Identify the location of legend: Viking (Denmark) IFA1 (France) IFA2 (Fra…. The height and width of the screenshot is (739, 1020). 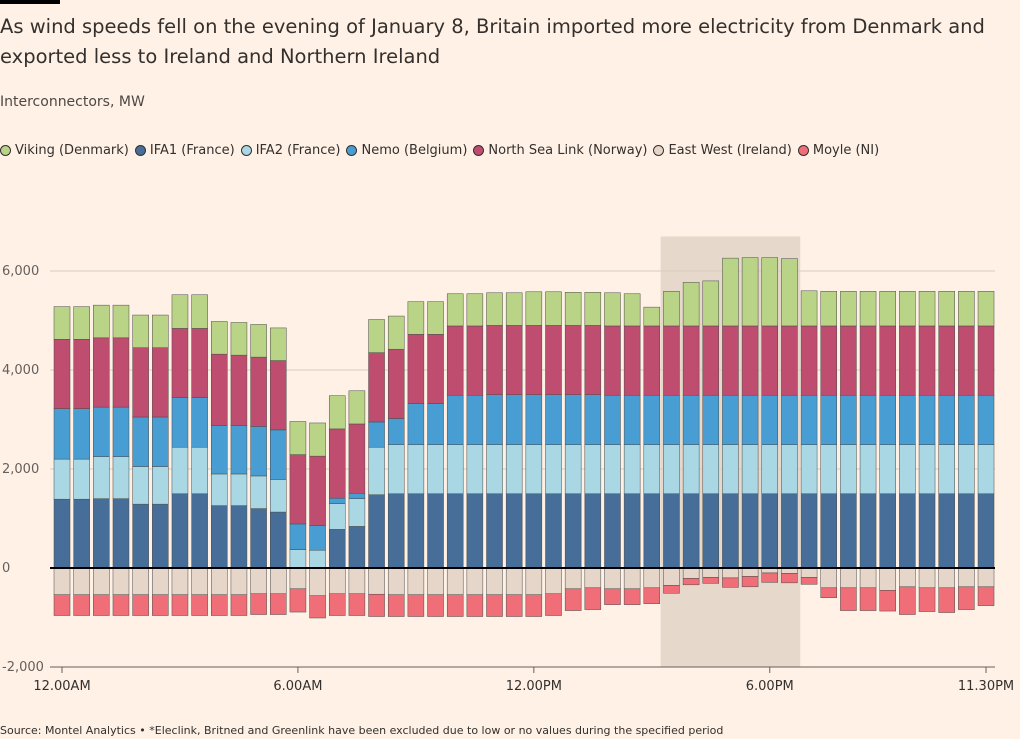
(442, 150).